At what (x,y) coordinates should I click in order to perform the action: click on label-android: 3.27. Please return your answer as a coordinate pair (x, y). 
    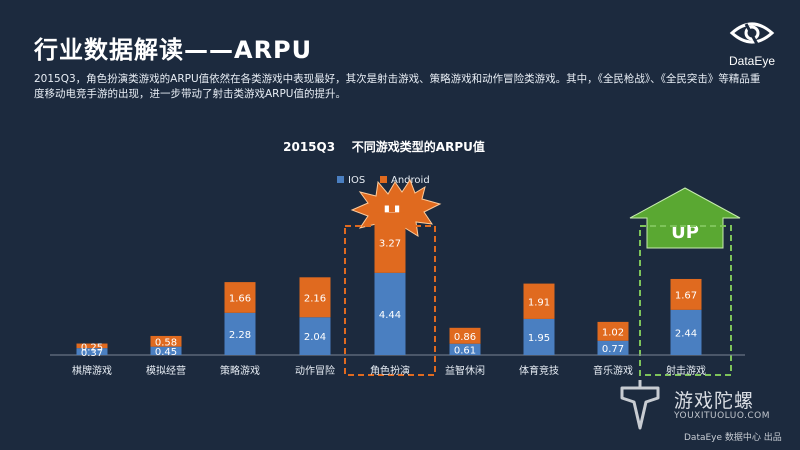
    Looking at the image, I should click on (390, 244).